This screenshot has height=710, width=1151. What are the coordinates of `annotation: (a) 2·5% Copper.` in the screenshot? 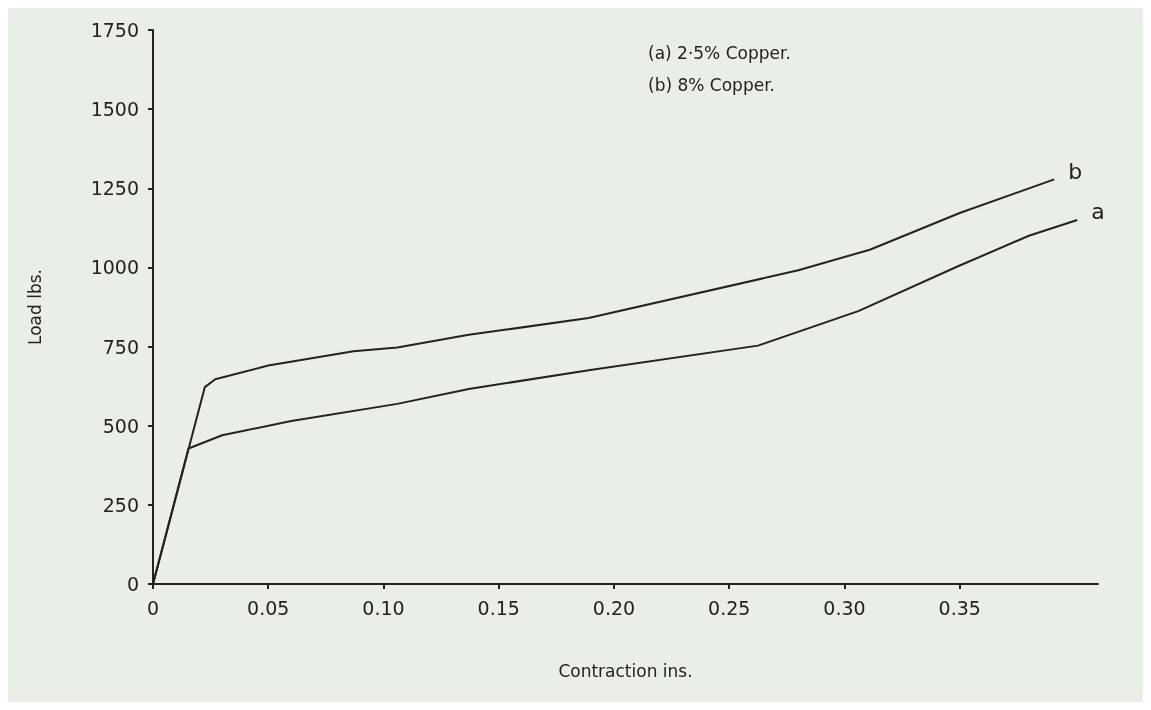 It's located at (719, 52).